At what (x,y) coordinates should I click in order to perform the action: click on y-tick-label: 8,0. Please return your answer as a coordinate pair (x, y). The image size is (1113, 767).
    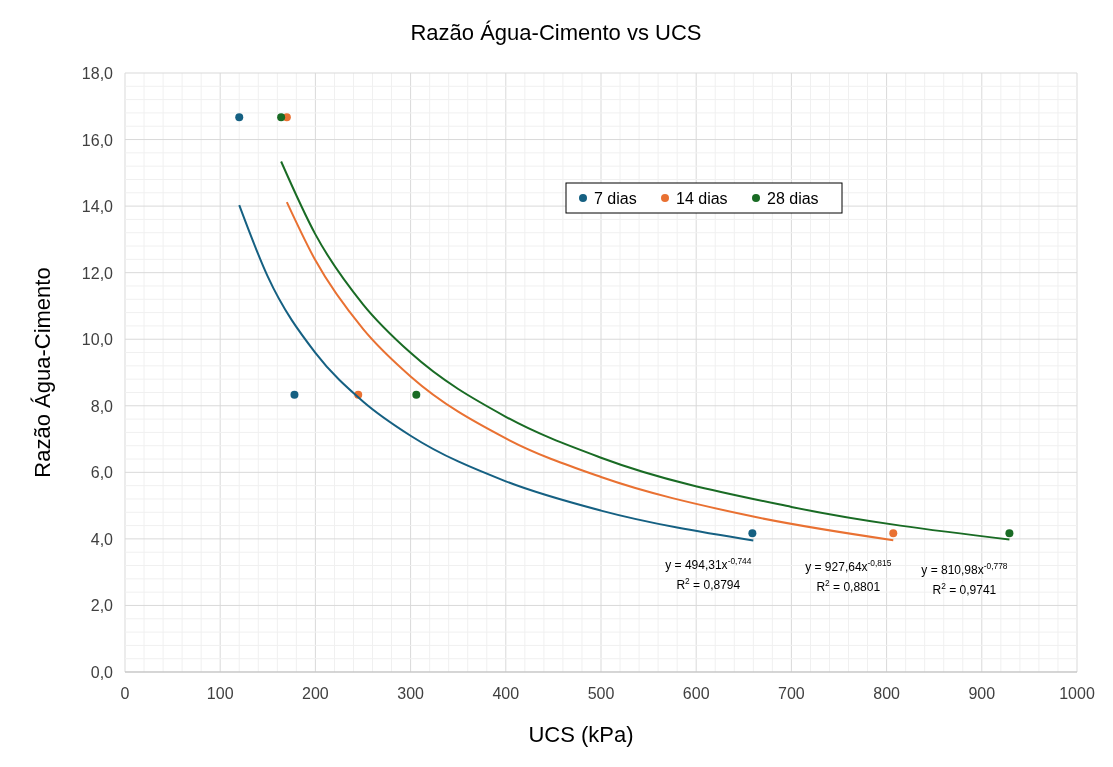
    Looking at the image, I should click on (102, 406).